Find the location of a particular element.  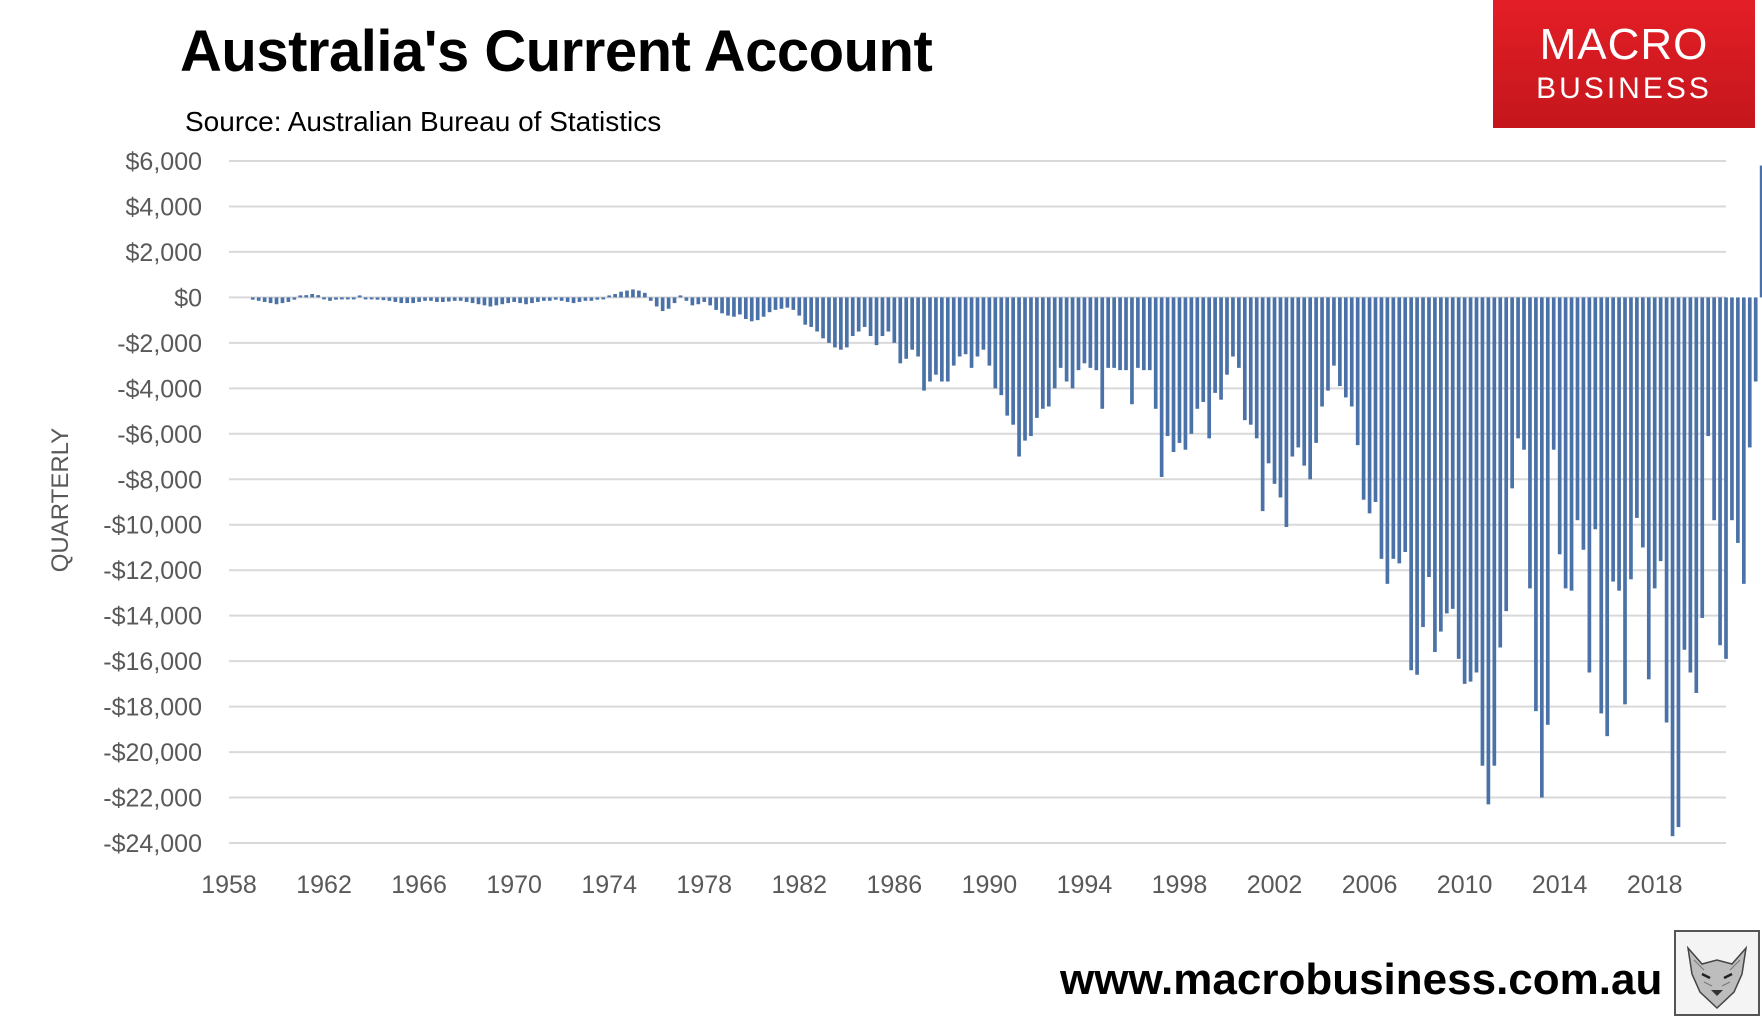

y-tick-label: -$20,000 is located at coordinates (152, 753).